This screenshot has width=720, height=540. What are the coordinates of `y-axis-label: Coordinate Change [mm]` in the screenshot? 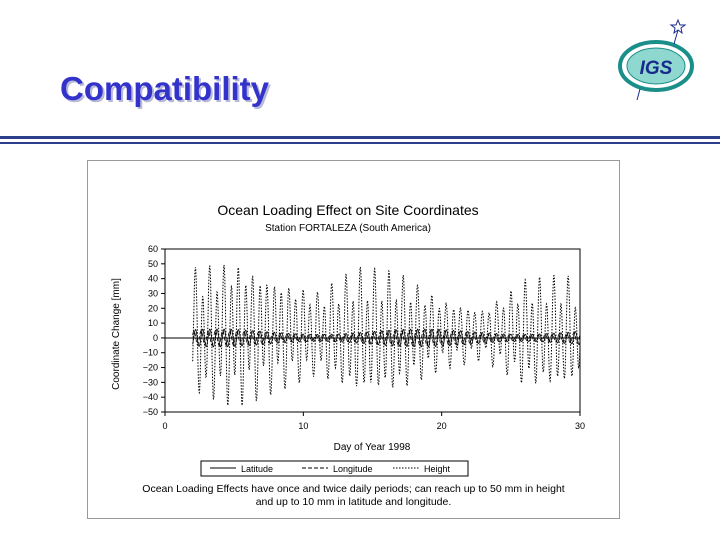 It's located at (116, 334).